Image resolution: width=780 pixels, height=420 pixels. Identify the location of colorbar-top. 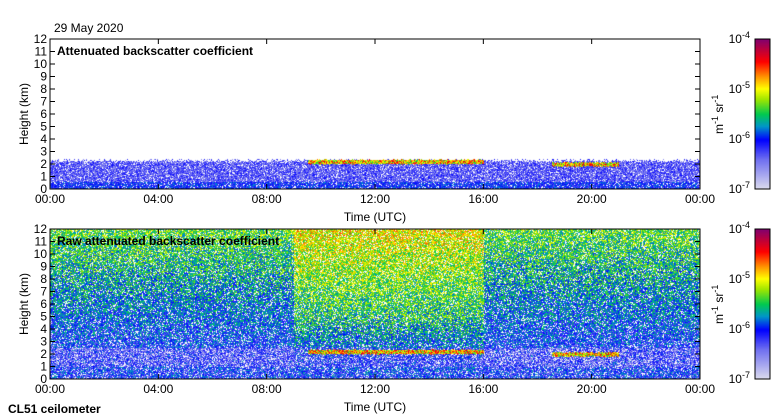
(762, 114).